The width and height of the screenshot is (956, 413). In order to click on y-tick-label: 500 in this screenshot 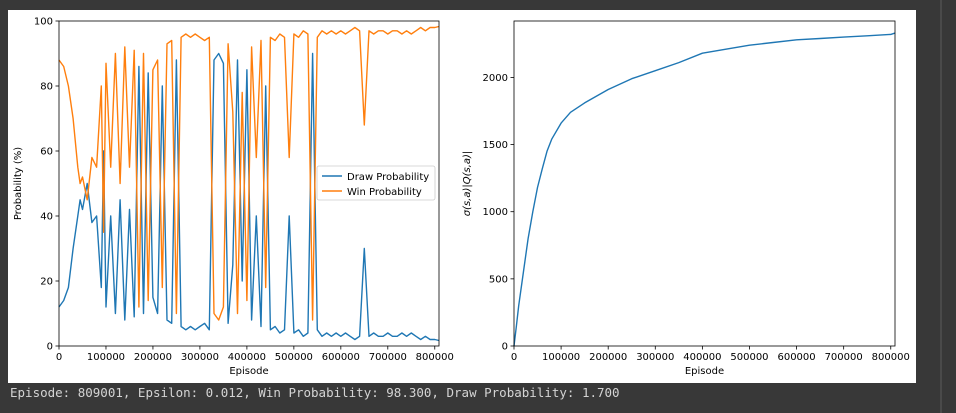, I will do `click(498, 279)`.